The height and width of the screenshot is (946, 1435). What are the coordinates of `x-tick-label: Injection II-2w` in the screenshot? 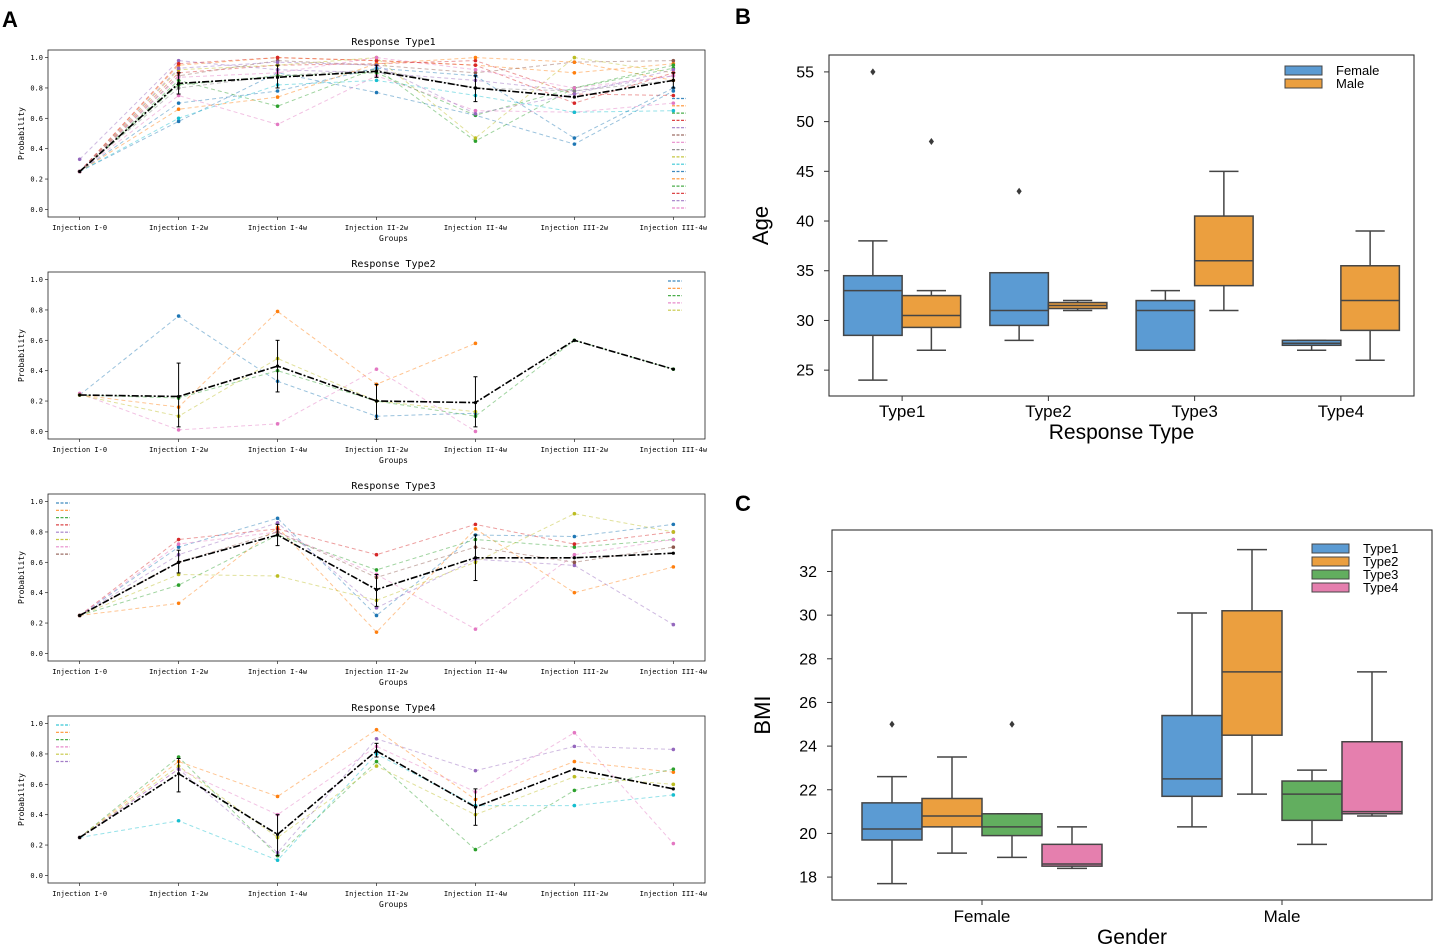 It's located at (377, 672).